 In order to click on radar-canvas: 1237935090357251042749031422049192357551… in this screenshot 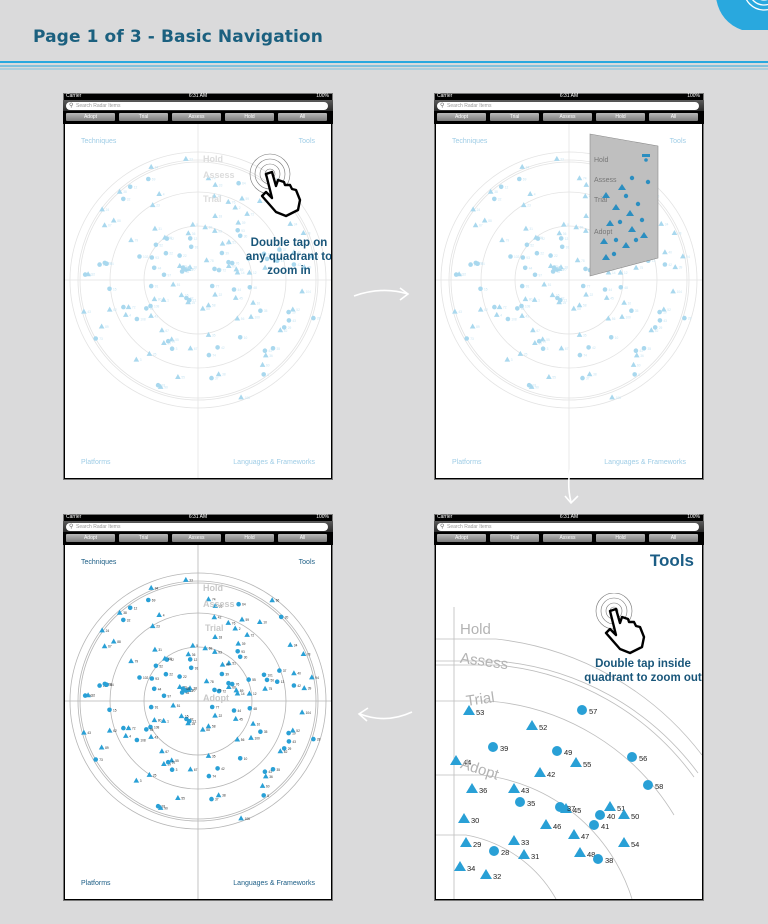, I will do `click(198, 301)`.